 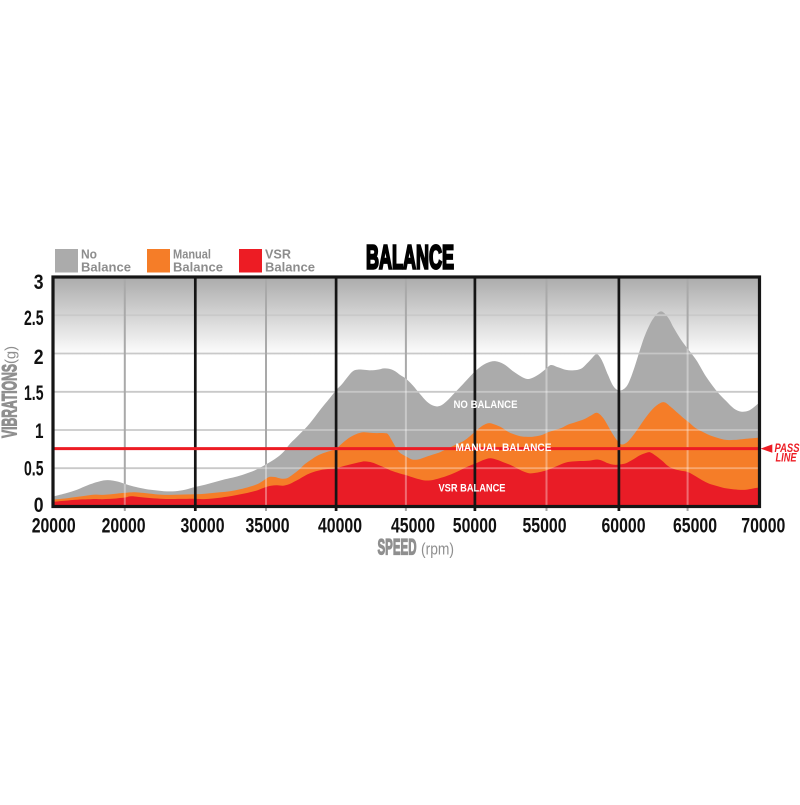 What do you see at coordinates (340, 526) in the screenshot?
I see `svg-text: 40000` at bounding box center [340, 526].